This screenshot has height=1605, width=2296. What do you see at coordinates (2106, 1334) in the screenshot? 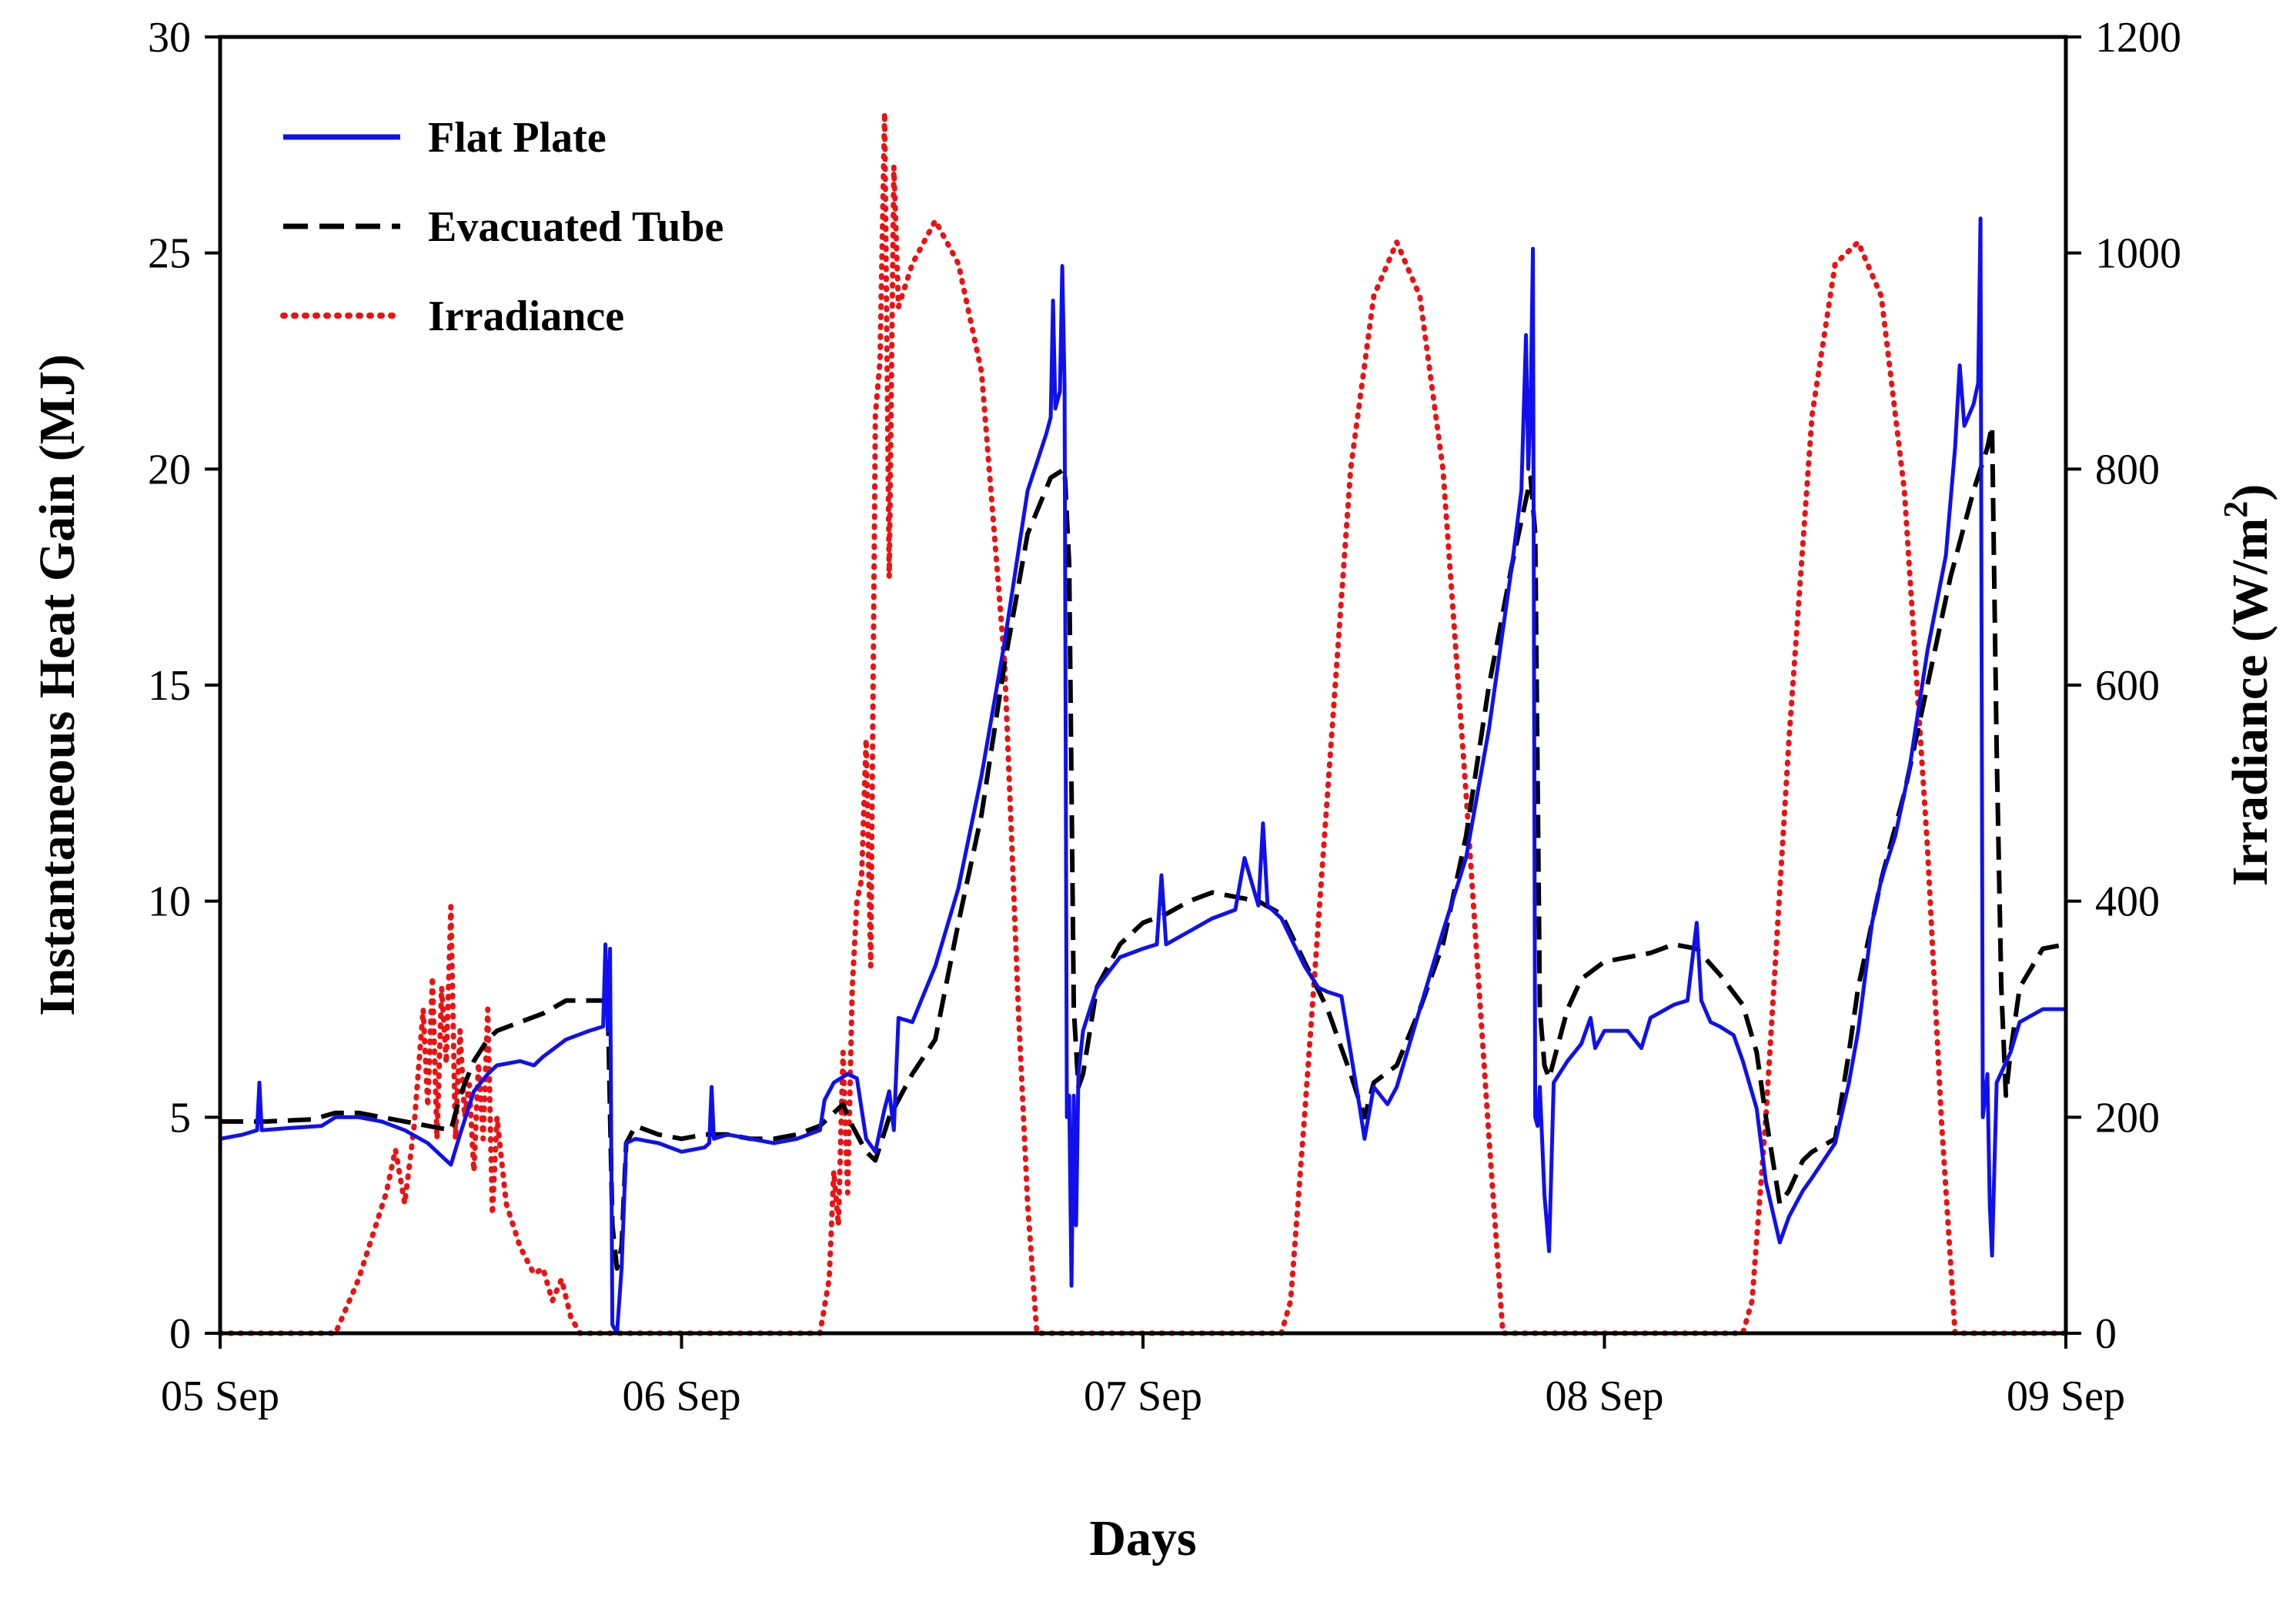
I see `y-right-tick-label: 0` at bounding box center [2106, 1334].